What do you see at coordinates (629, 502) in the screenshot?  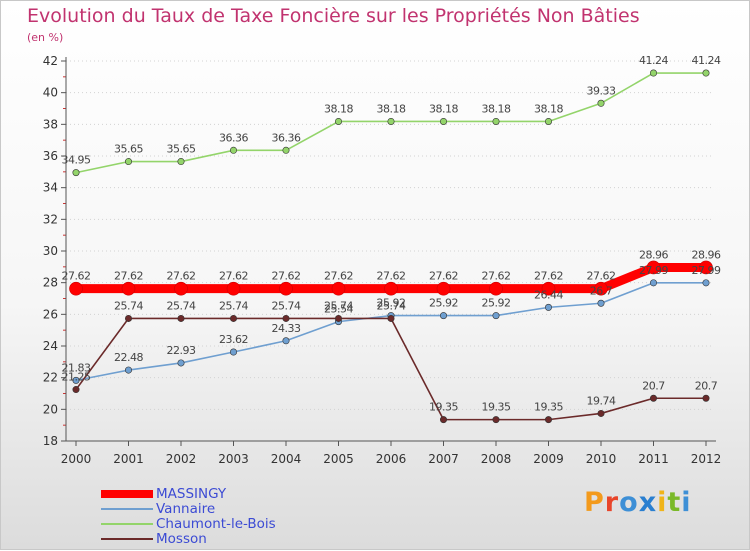 I see `logo-letter: o` at bounding box center [629, 502].